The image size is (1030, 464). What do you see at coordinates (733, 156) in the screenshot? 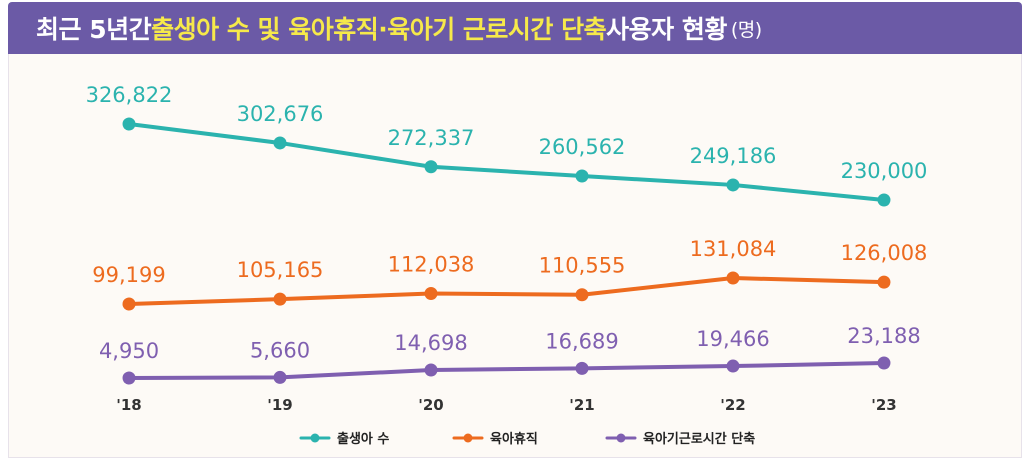
I see `data-label: 249,186` at bounding box center [733, 156].